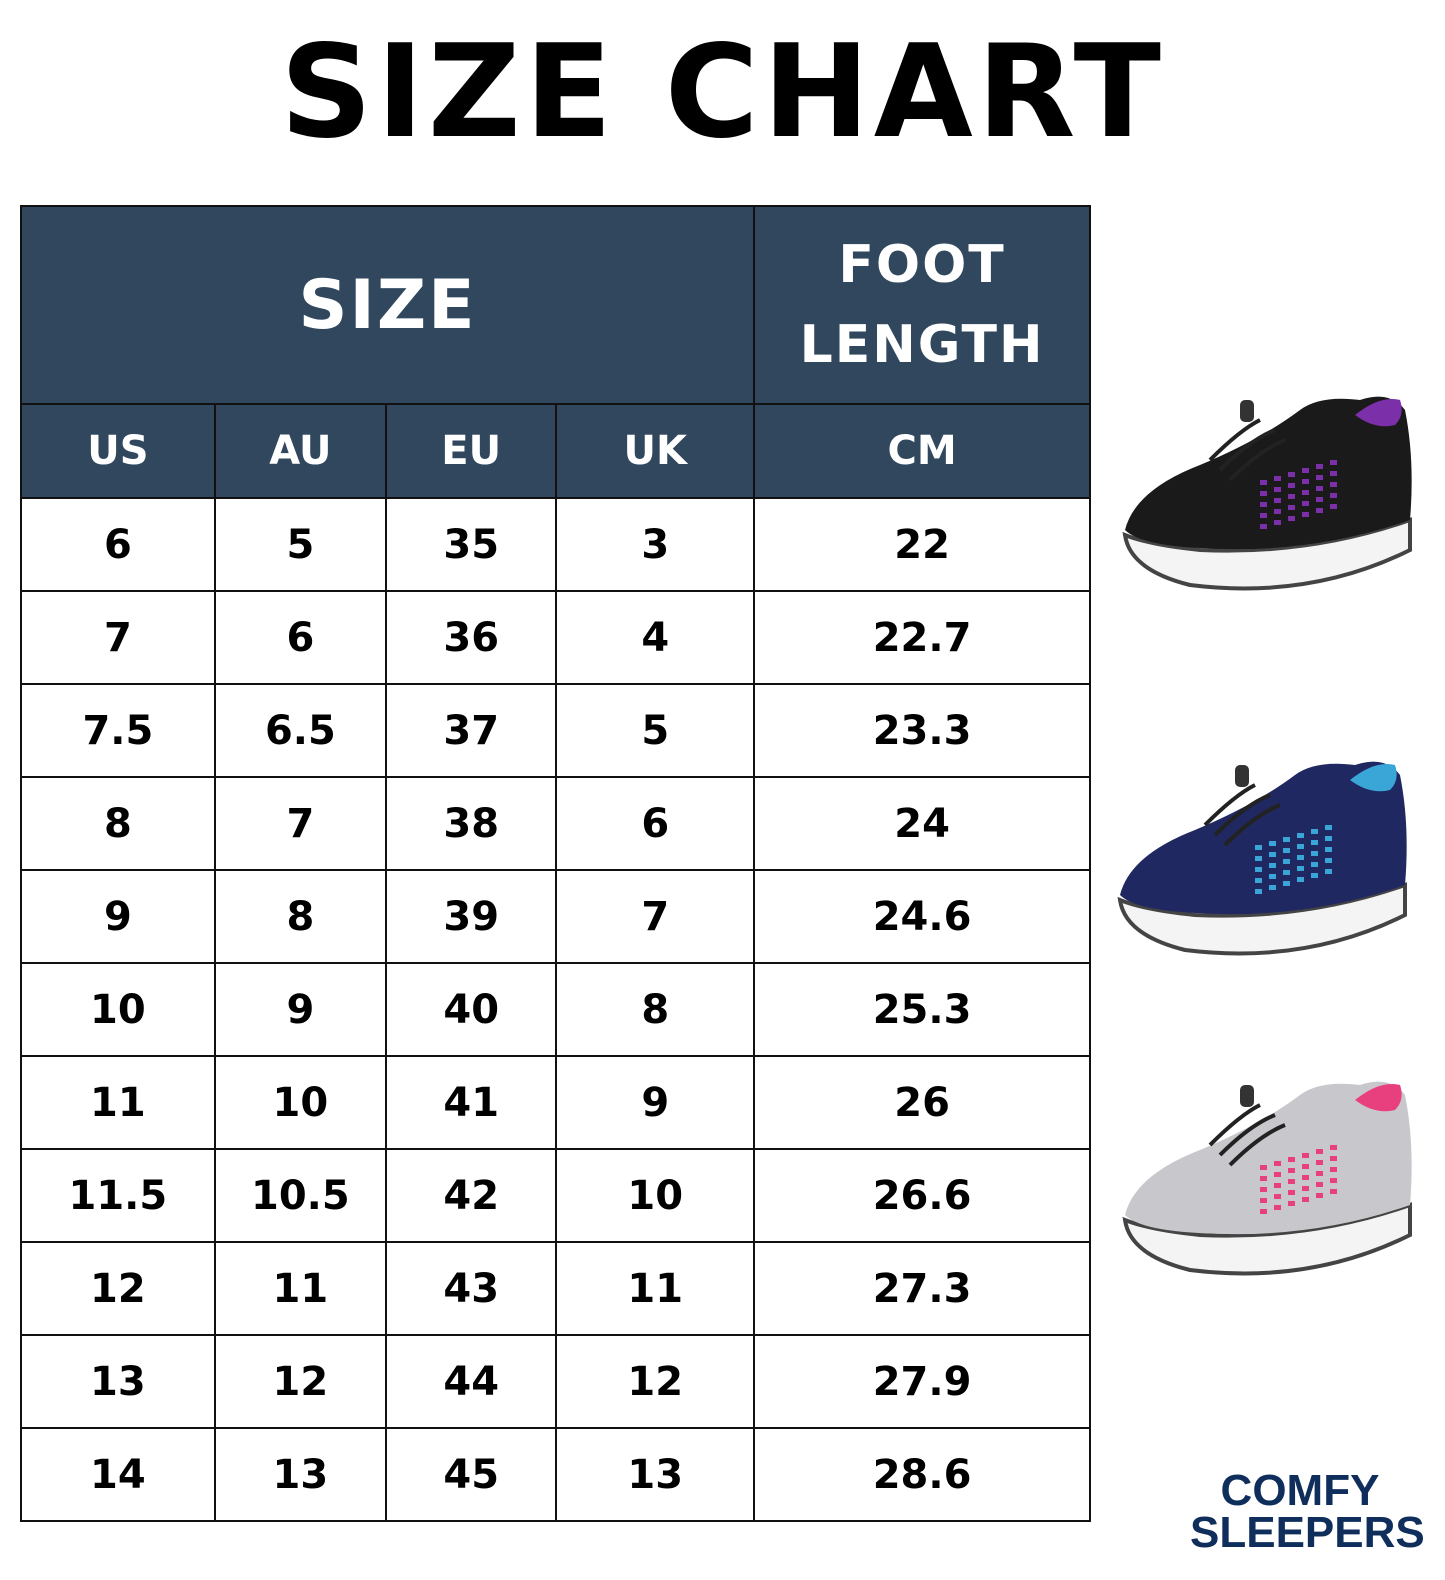 Image resolution: width=1445 pixels, height=1580 pixels. What do you see at coordinates (118, 544) in the screenshot?
I see `cell-us: 6` at bounding box center [118, 544].